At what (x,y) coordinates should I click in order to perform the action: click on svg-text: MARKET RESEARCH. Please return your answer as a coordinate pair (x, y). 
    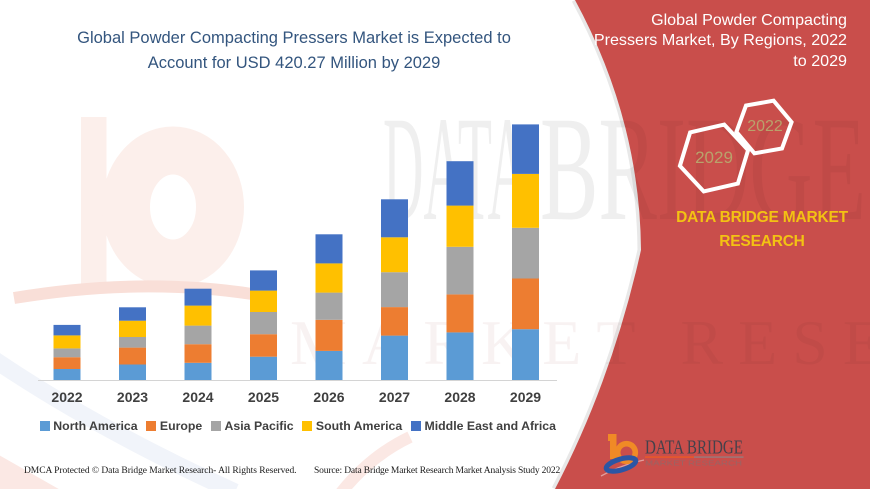
    Looking at the image, I should click on (693, 463).